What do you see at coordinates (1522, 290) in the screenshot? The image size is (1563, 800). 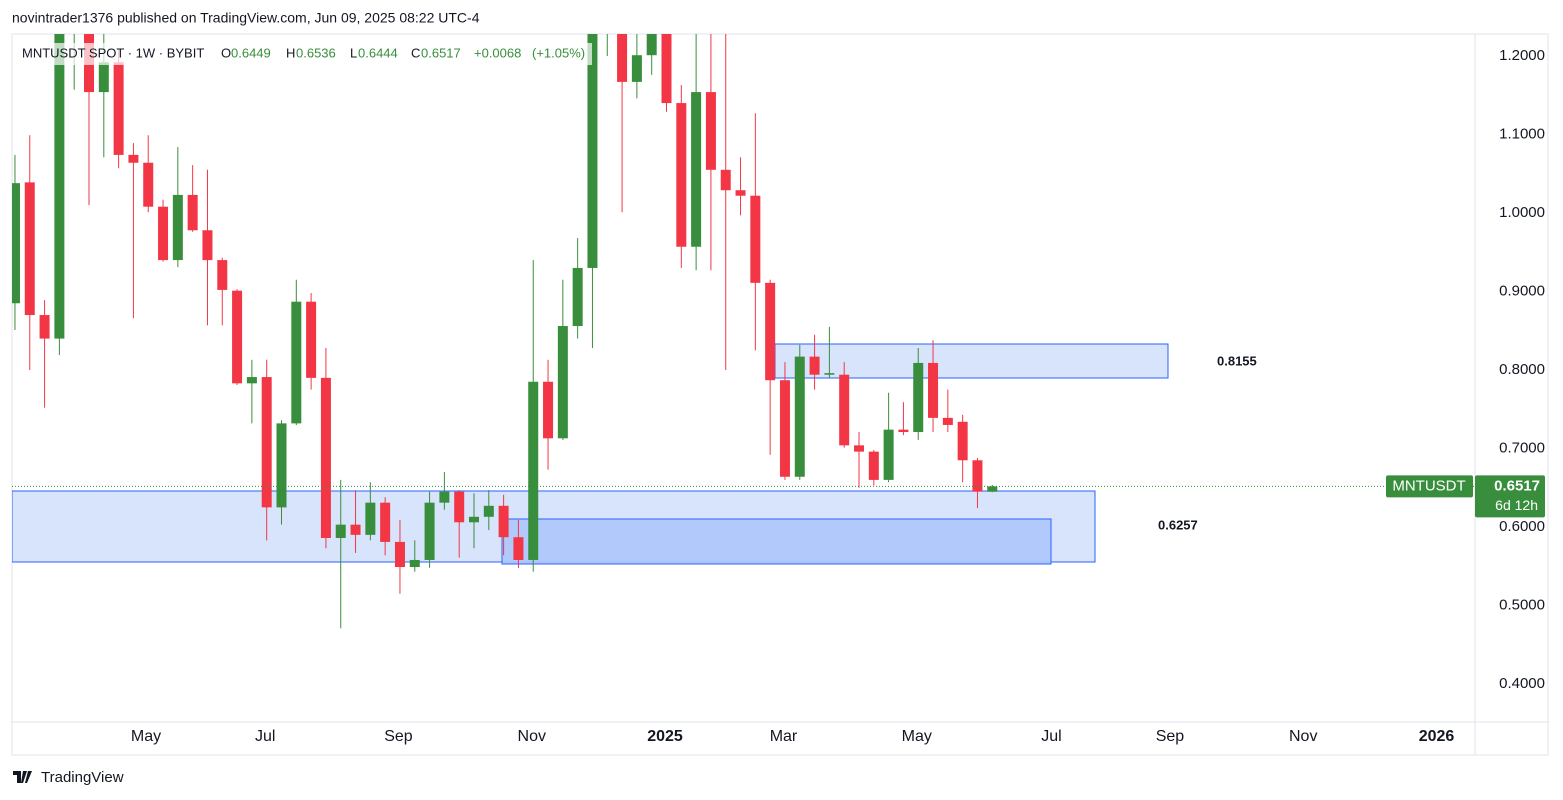 I see `y-tick-label: 0.9000` at bounding box center [1522, 290].